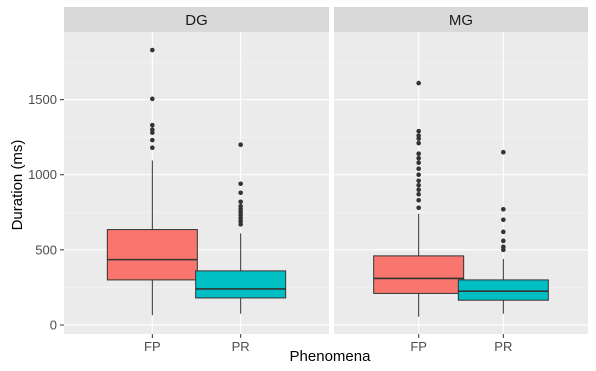  I want to click on y-tick-label: 500, so click(46, 249).